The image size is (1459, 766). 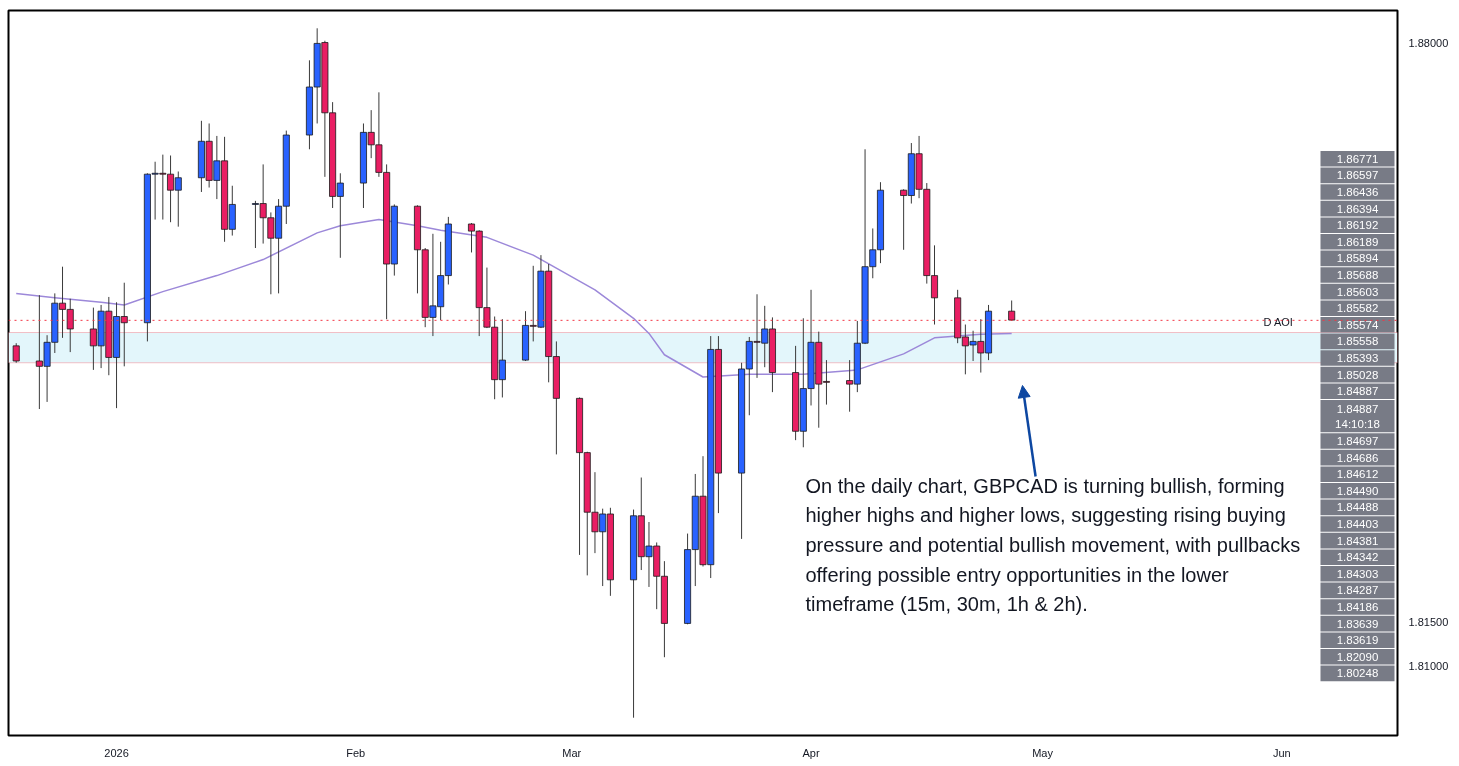 What do you see at coordinates (1357, 474) in the screenshot?
I see `annotation: 1.84612` at bounding box center [1357, 474].